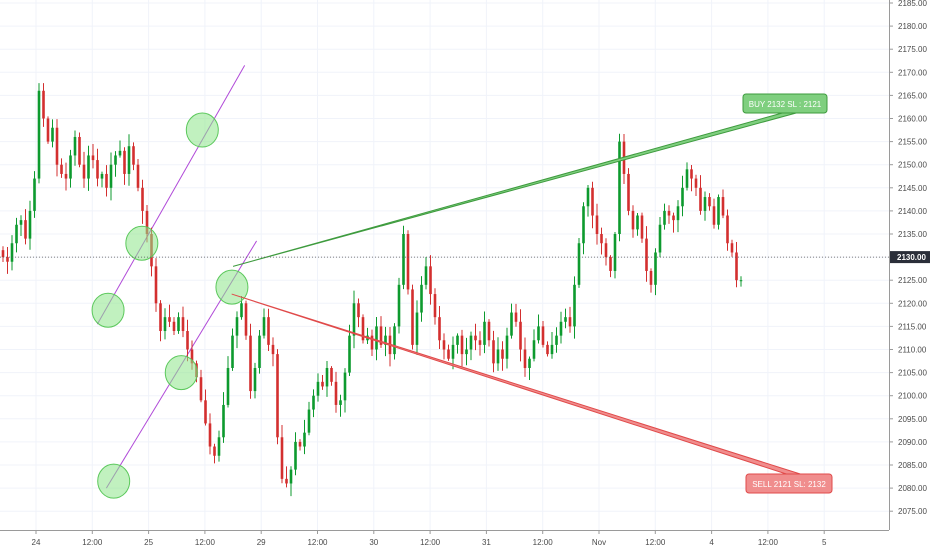 The image size is (932, 550). I want to click on x-tick-label: 25, so click(148, 542).